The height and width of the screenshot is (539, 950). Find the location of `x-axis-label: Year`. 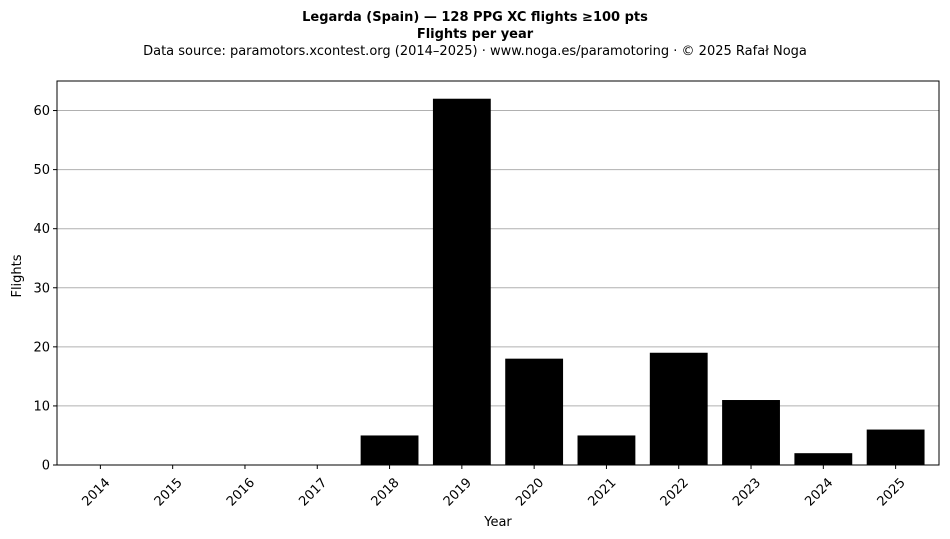

x-axis-label: Year is located at coordinates (497, 522).